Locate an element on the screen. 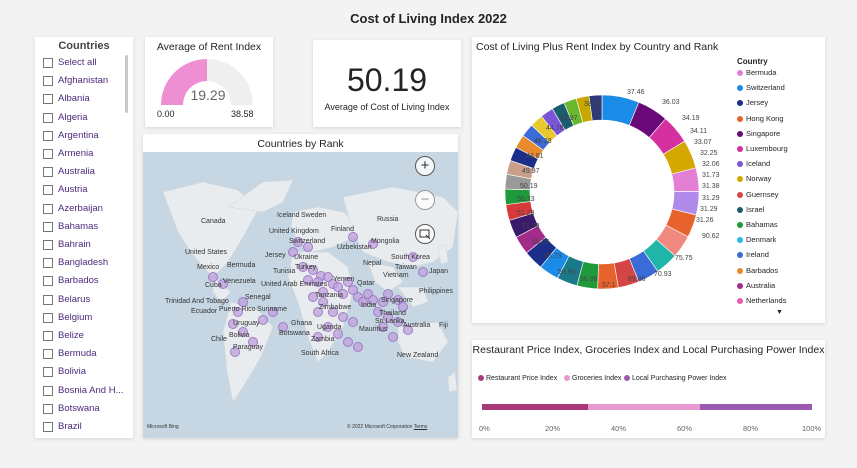 The width and height of the screenshot is (857, 468). legend-item: Denmark is located at coordinates (756, 239).